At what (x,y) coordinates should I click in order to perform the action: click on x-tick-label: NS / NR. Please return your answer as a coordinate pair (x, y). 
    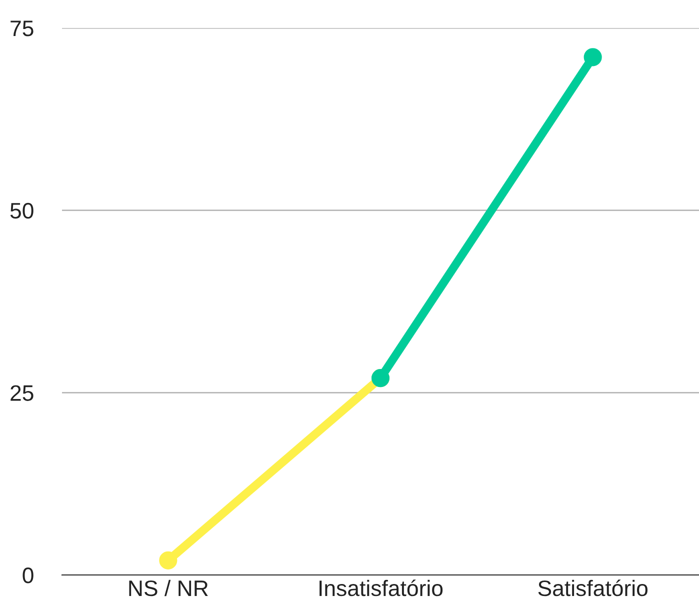
    Looking at the image, I should click on (168, 588).